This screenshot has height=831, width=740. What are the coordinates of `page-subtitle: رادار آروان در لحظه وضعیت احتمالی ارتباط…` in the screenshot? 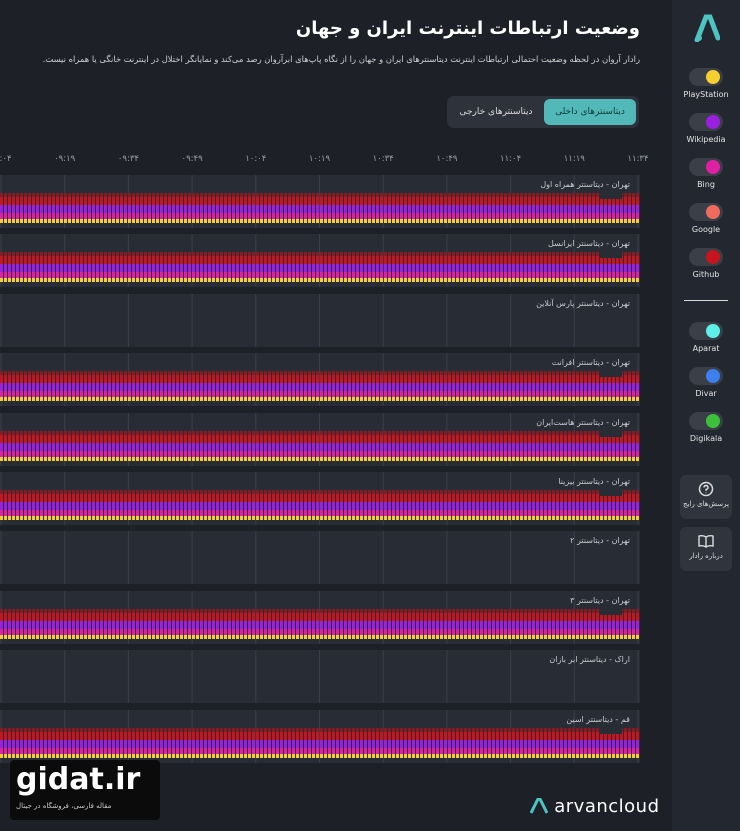 It's located at (341, 59).